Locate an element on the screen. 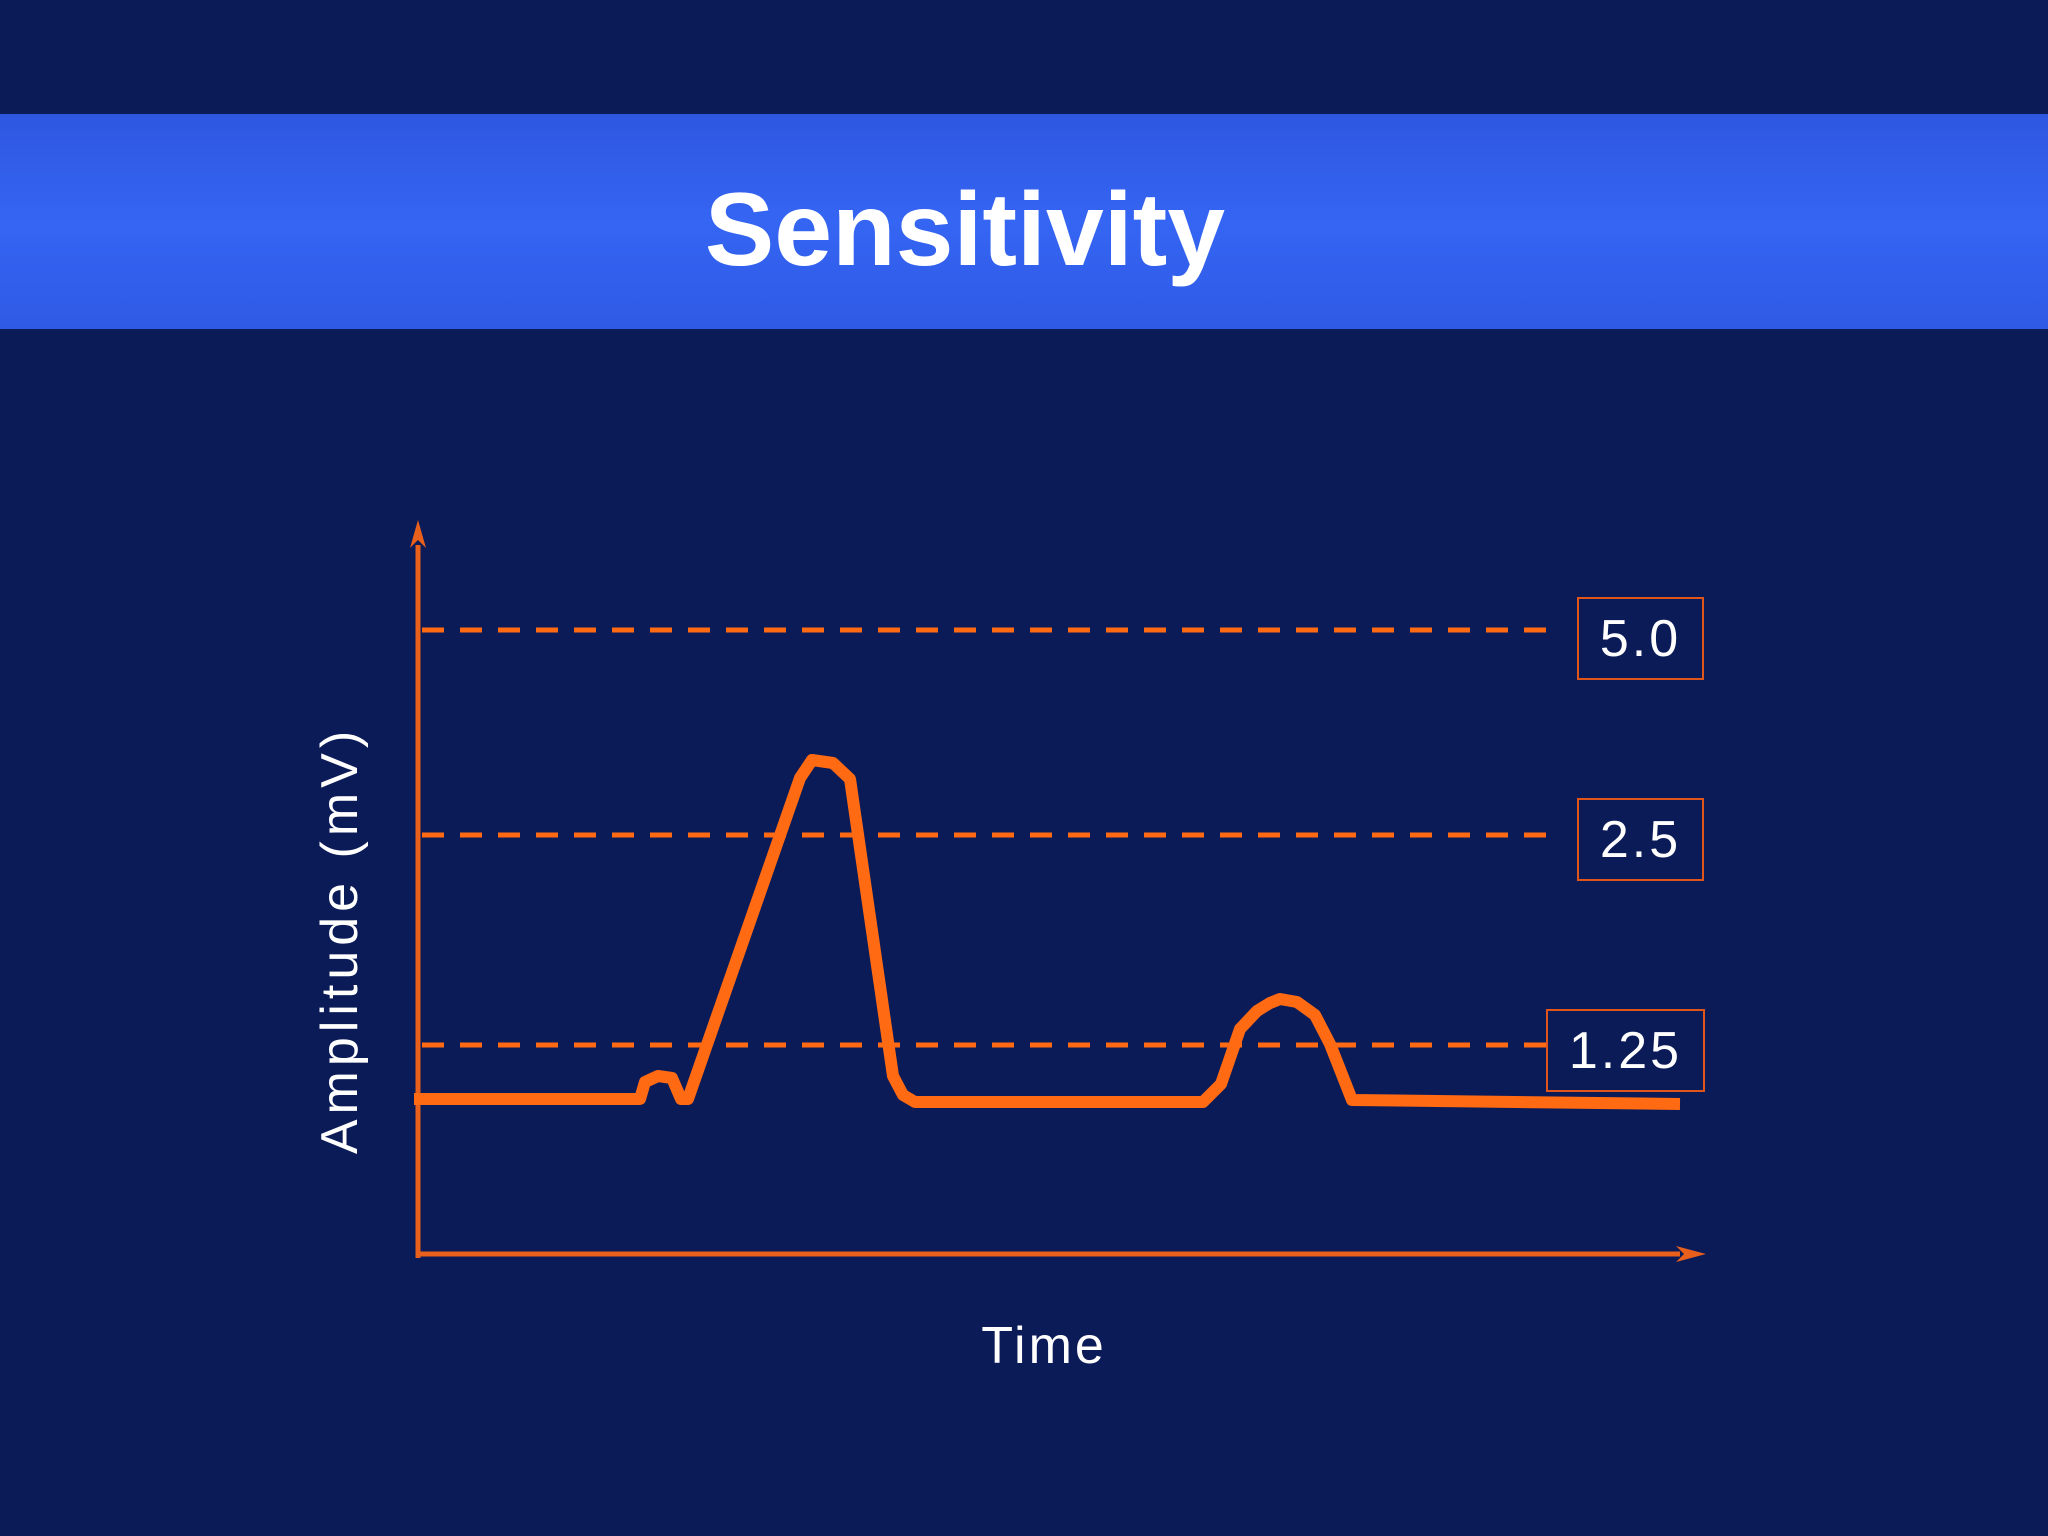 This screenshot has width=2048, height=1536. level-label-1-25: 1.25 is located at coordinates (1625, 1050).